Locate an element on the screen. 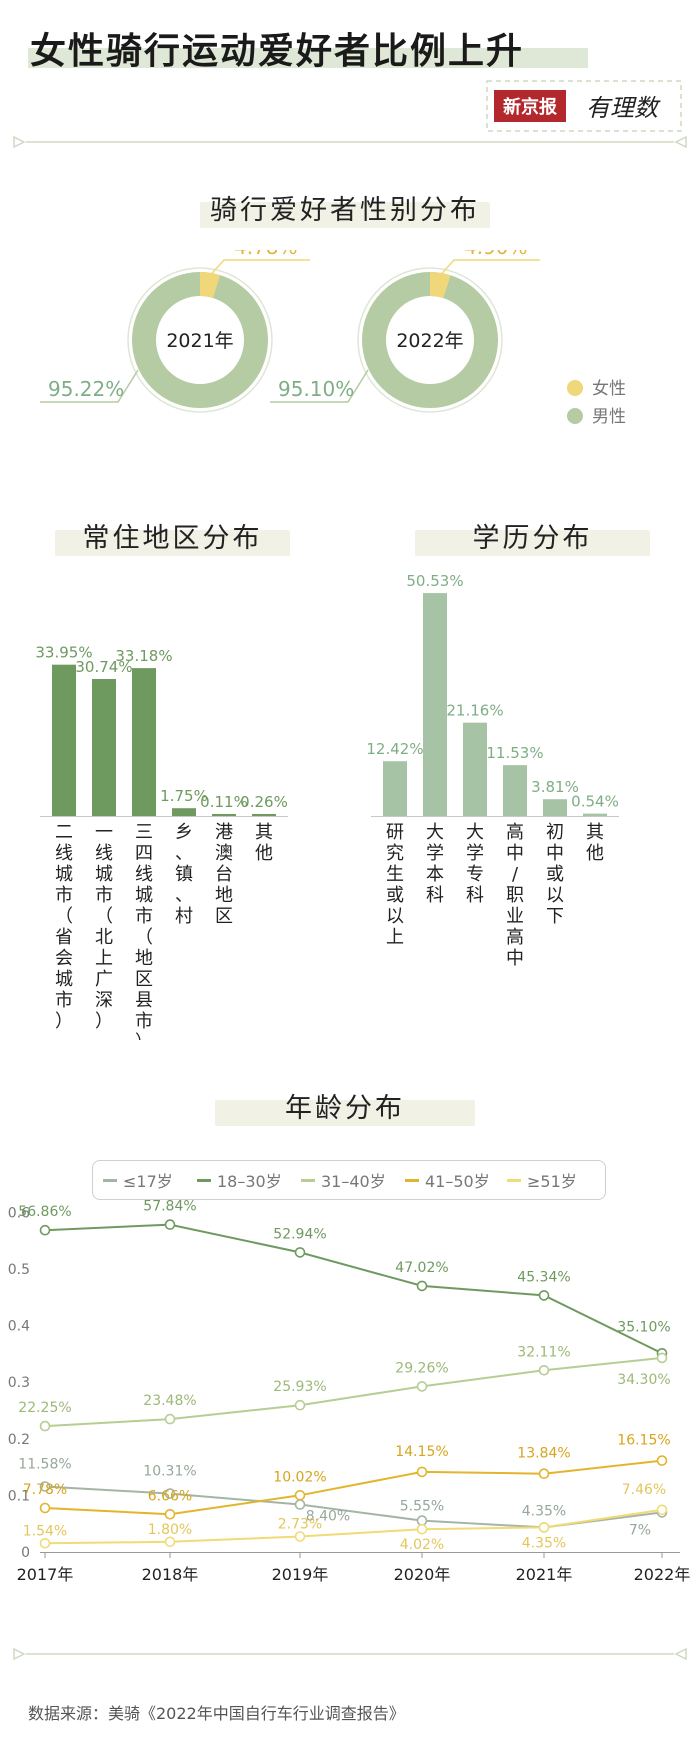  x-tick-label: 2017年 is located at coordinates (45, 1574).